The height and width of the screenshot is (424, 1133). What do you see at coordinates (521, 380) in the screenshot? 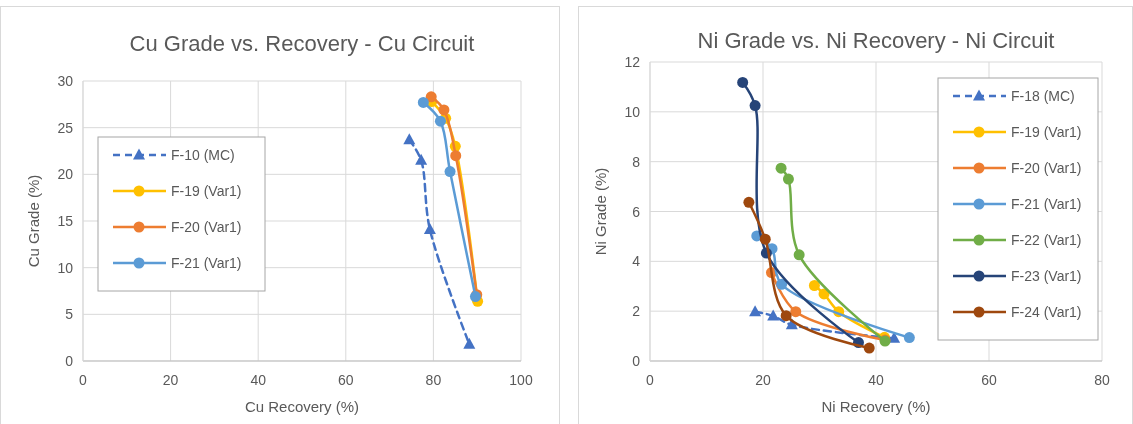
I see `x-tick-label: 100` at bounding box center [521, 380].